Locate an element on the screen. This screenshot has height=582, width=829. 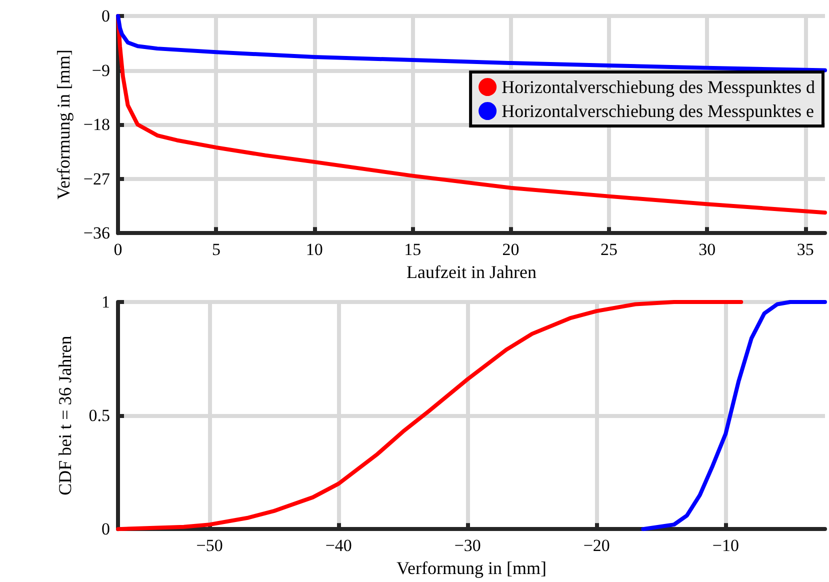
x-tick-label: 25 is located at coordinates (609, 250).